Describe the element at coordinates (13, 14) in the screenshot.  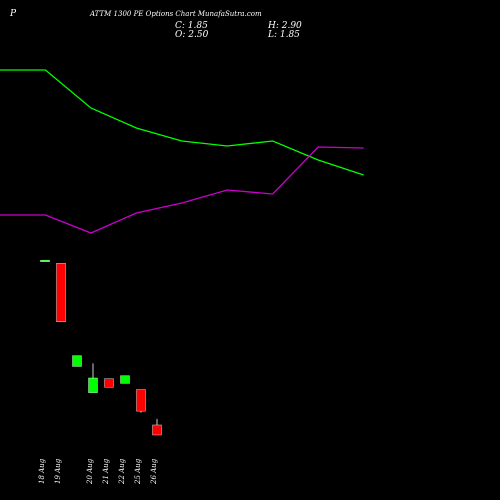
I see `symbol: P` at that location.